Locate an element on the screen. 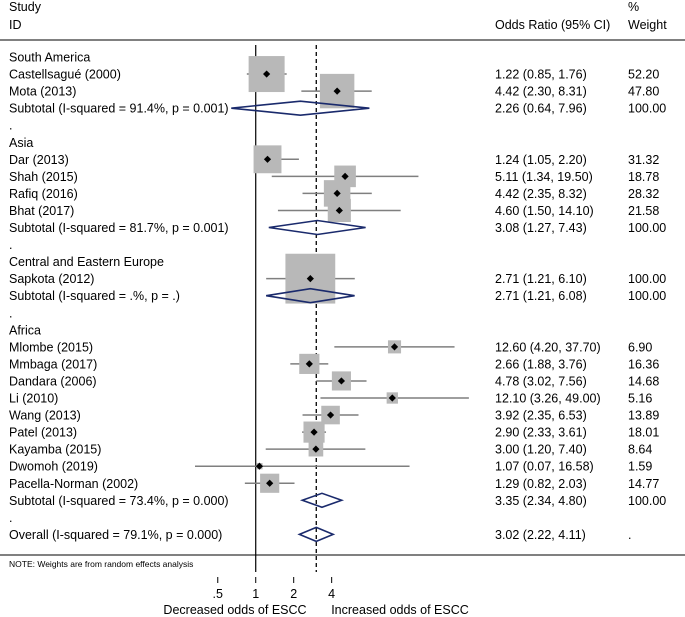 The height and width of the screenshot is (617, 685). study-label: Mota (2013) is located at coordinates (42, 92).